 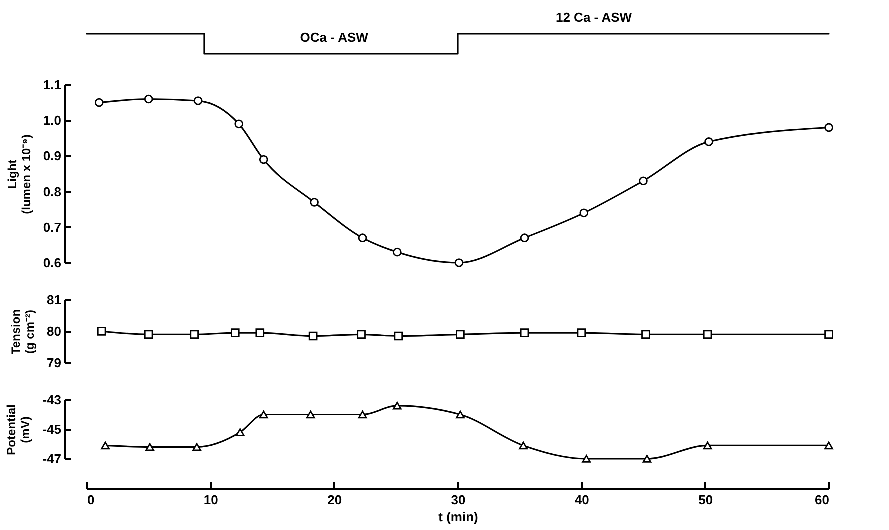 I want to click on y-tick-label: -45, so click(x=52, y=429).